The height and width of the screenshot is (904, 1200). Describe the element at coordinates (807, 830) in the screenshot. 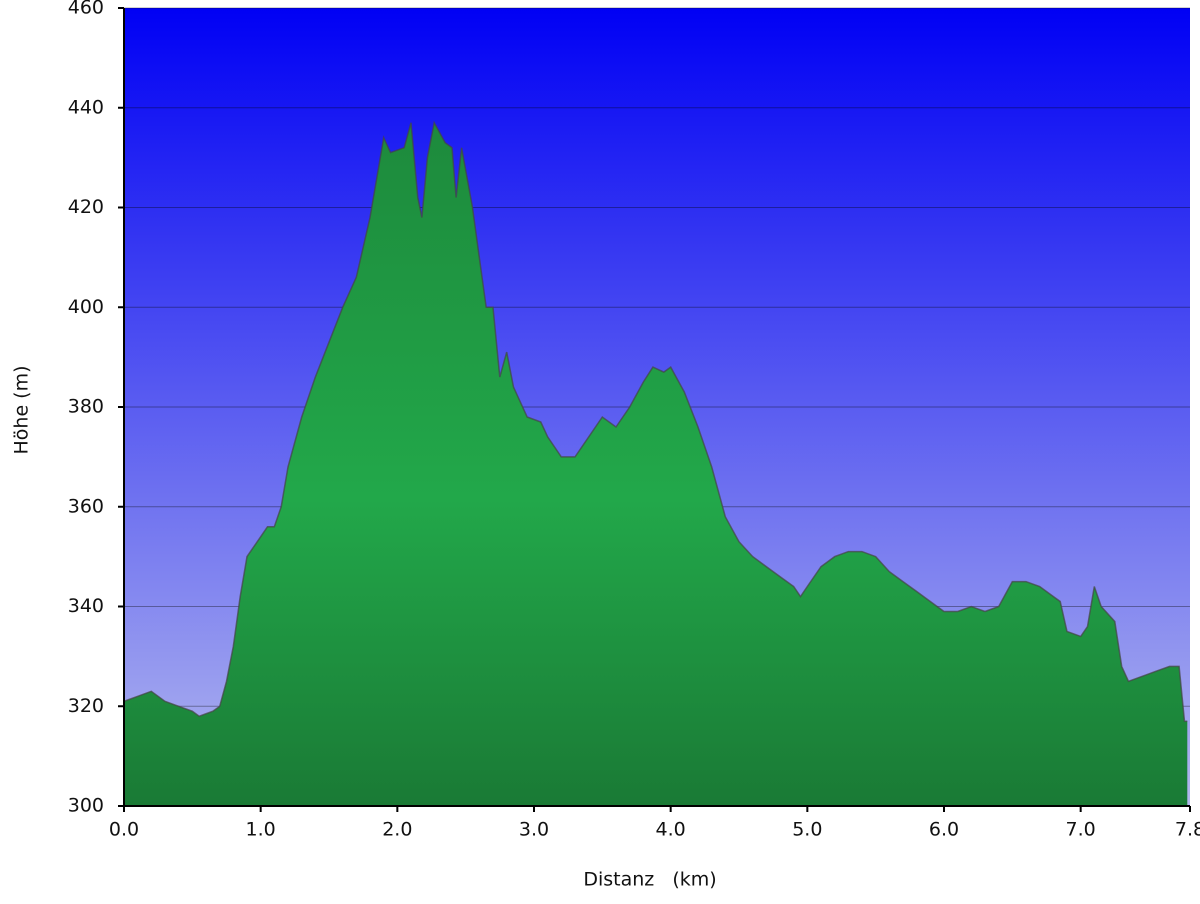

I see `x-tick-label: 5.0` at that location.